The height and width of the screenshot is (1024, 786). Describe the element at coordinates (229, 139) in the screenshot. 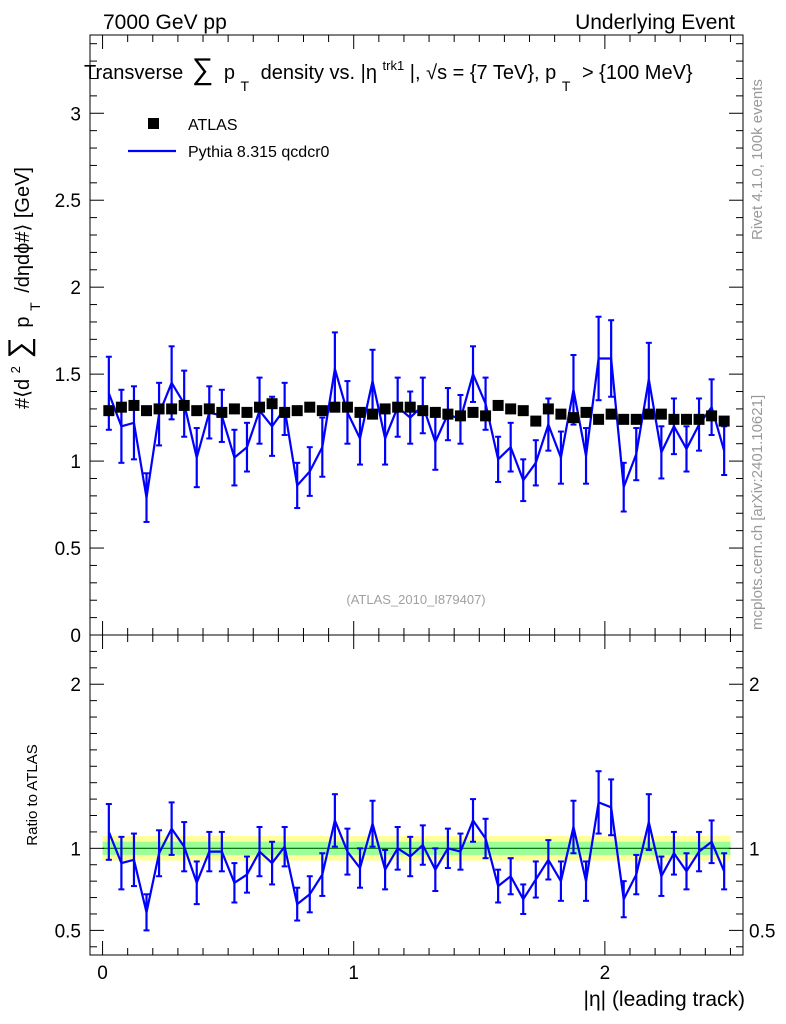

I see `legend: ATLAS Pythia 8.315 qcdcr0` at that location.